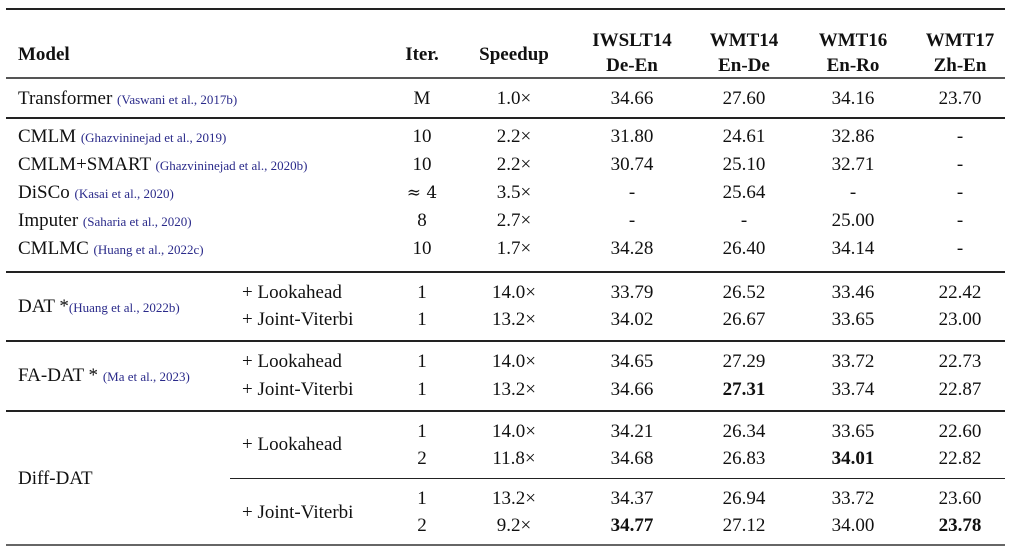 The width and height of the screenshot is (1011, 547). What do you see at coordinates (744, 498) in the screenshot?
I see `score-cell: 26.94` at bounding box center [744, 498].